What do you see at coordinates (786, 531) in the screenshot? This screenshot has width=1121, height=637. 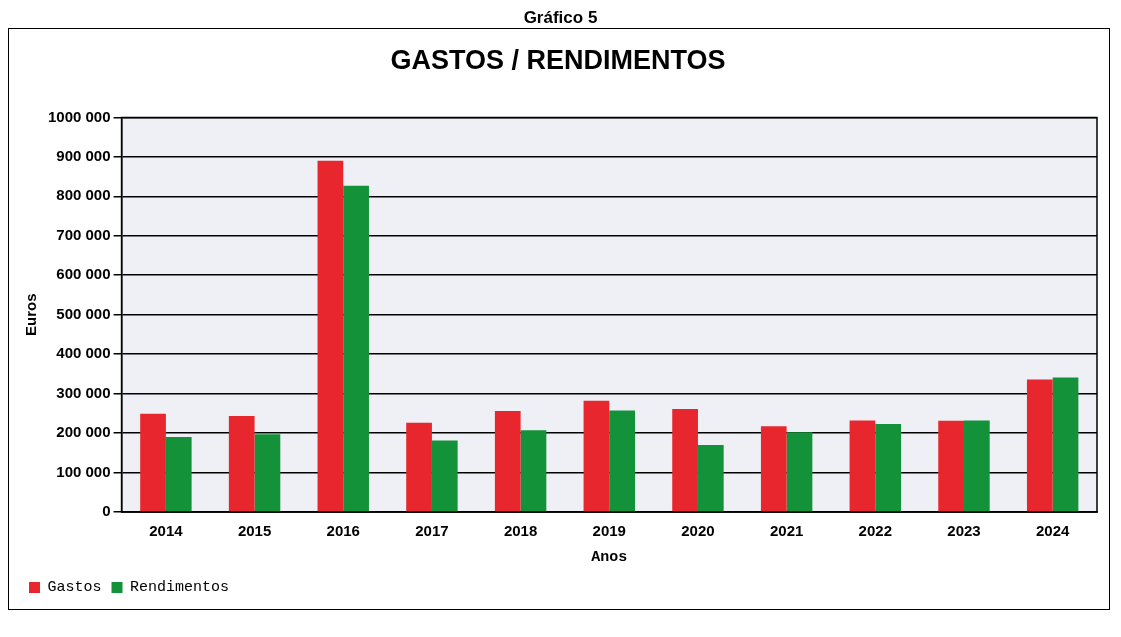 I see `x-tick-label: 2021` at bounding box center [786, 531].